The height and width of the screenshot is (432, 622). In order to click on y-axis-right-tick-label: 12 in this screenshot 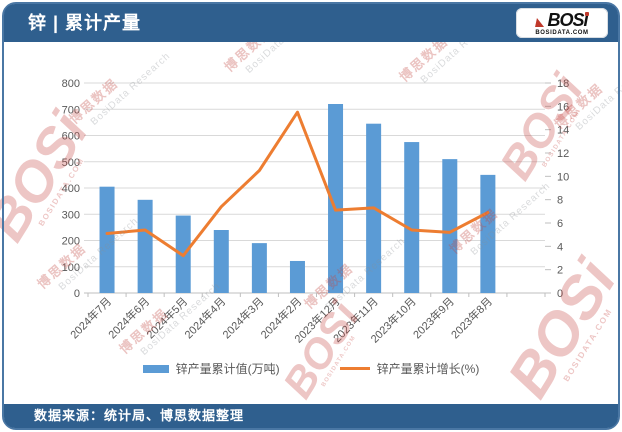, I will do `click(563, 154)`.